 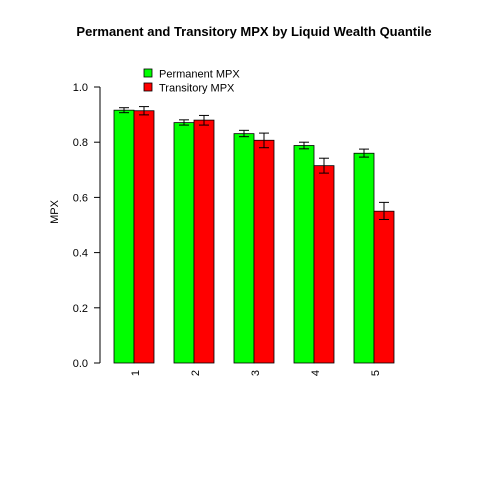 What do you see at coordinates (316, 373) in the screenshot?
I see `x-tick-label: 4` at bounding box center [316, 373].